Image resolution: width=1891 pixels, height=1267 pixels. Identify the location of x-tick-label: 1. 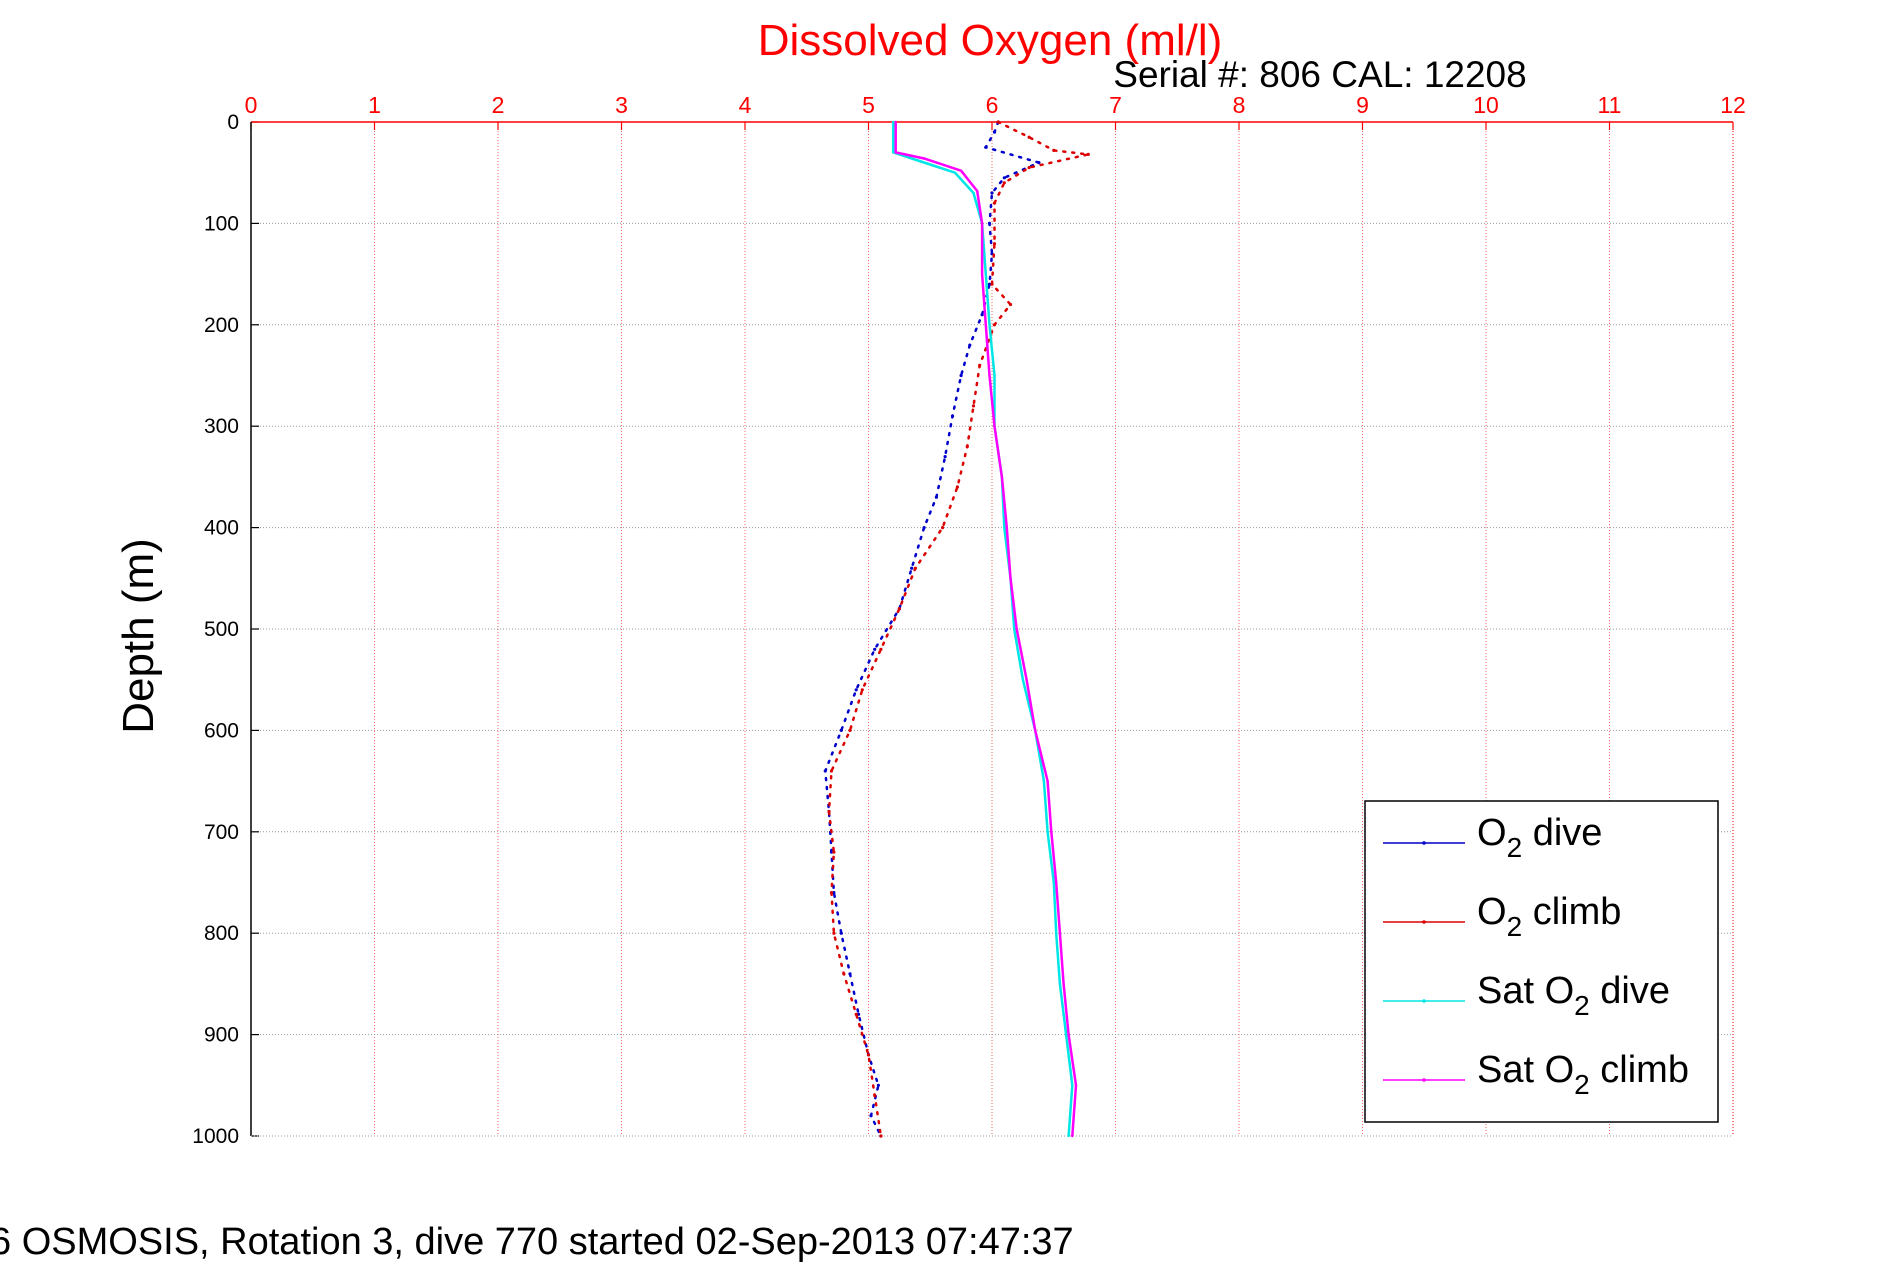
(374, 105).